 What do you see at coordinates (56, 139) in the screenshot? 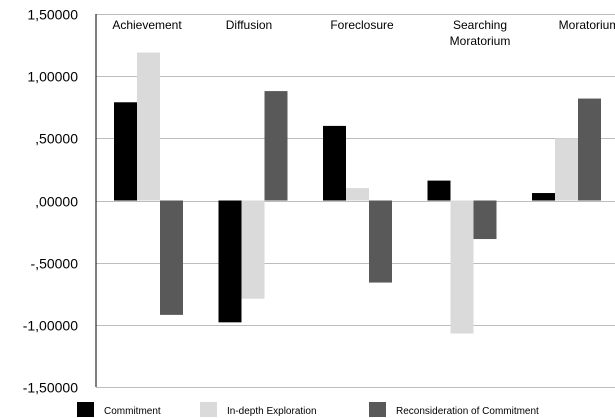
I see `y-tick-label: ,50000` at bounding box center [56, 139].